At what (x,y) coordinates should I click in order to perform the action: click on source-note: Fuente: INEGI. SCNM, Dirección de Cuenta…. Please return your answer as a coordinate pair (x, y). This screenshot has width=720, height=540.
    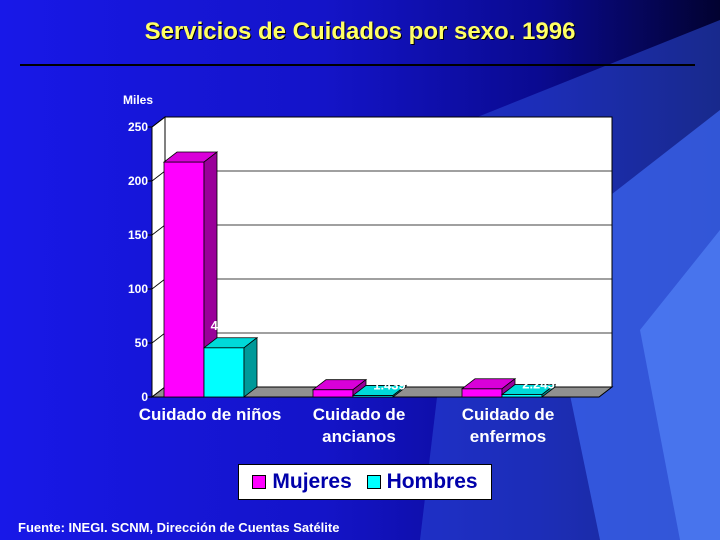
    Looking at the image, I should click on (179, 527).